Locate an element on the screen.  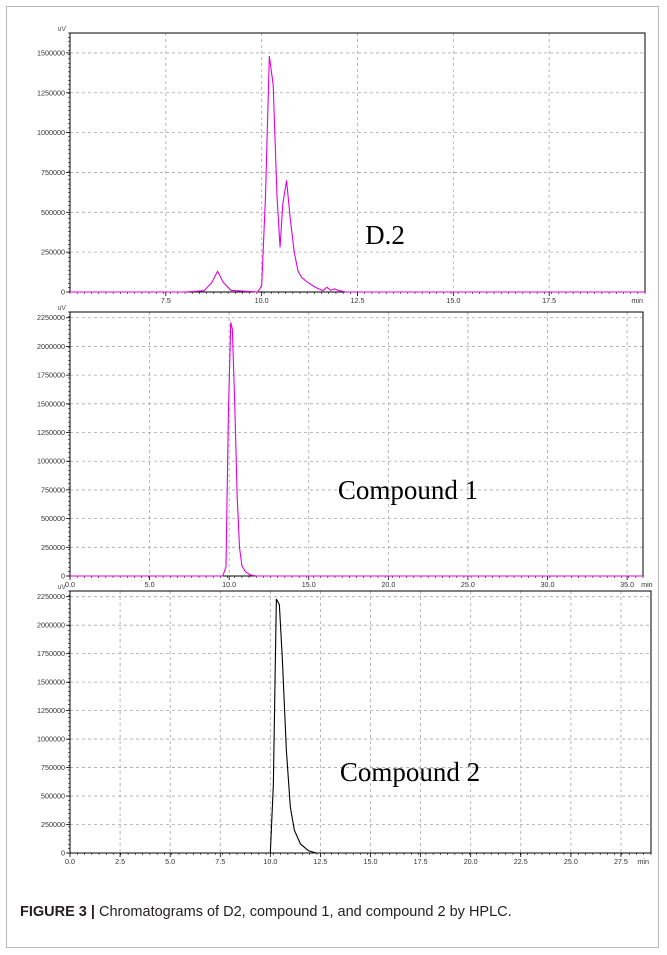
x-tick-label: 2.5 is located at coordinates (120, 861).